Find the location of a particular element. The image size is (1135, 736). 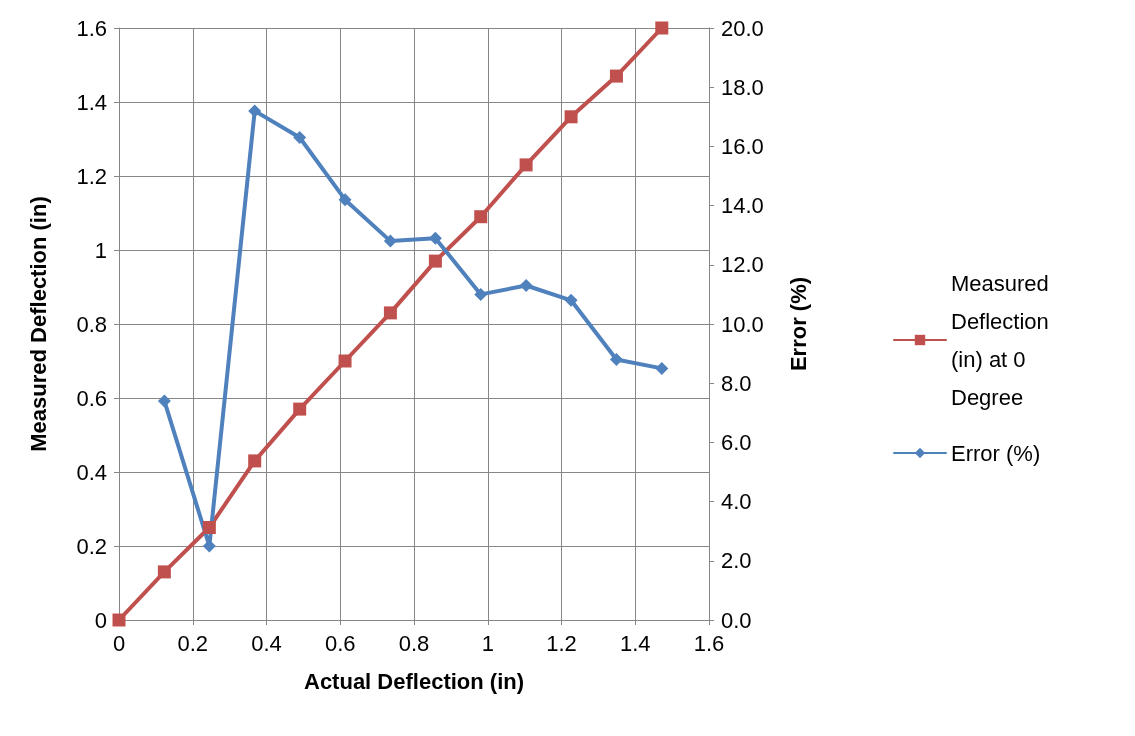

x-axis-title: Actual Deflection (in) is located at coordinates (414, 681).